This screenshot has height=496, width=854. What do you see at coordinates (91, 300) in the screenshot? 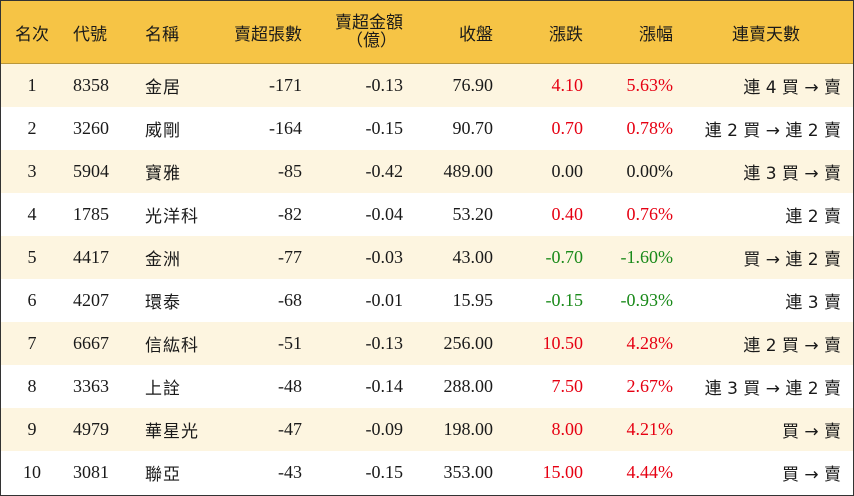
I see `code-cell: 4207` at bounding box center [91, 300].